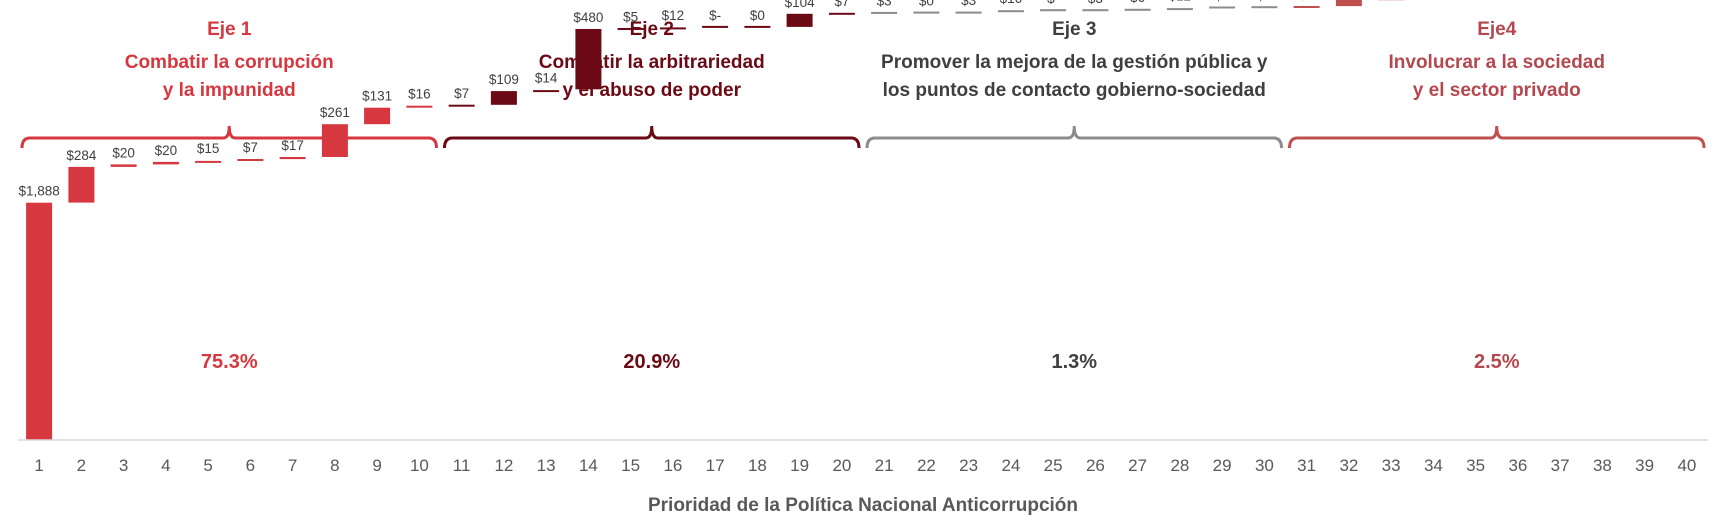 The width and height of the screenshot is (1726, 530). I want to click on x-tick-label-15: 15, so click(630, 465).